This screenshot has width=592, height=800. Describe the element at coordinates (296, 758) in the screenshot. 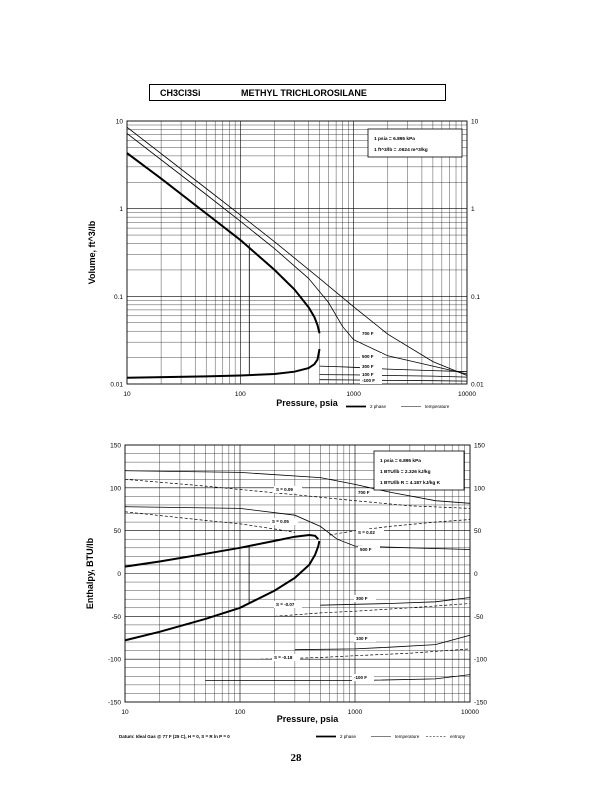

I see `page-number: 28` at that location.